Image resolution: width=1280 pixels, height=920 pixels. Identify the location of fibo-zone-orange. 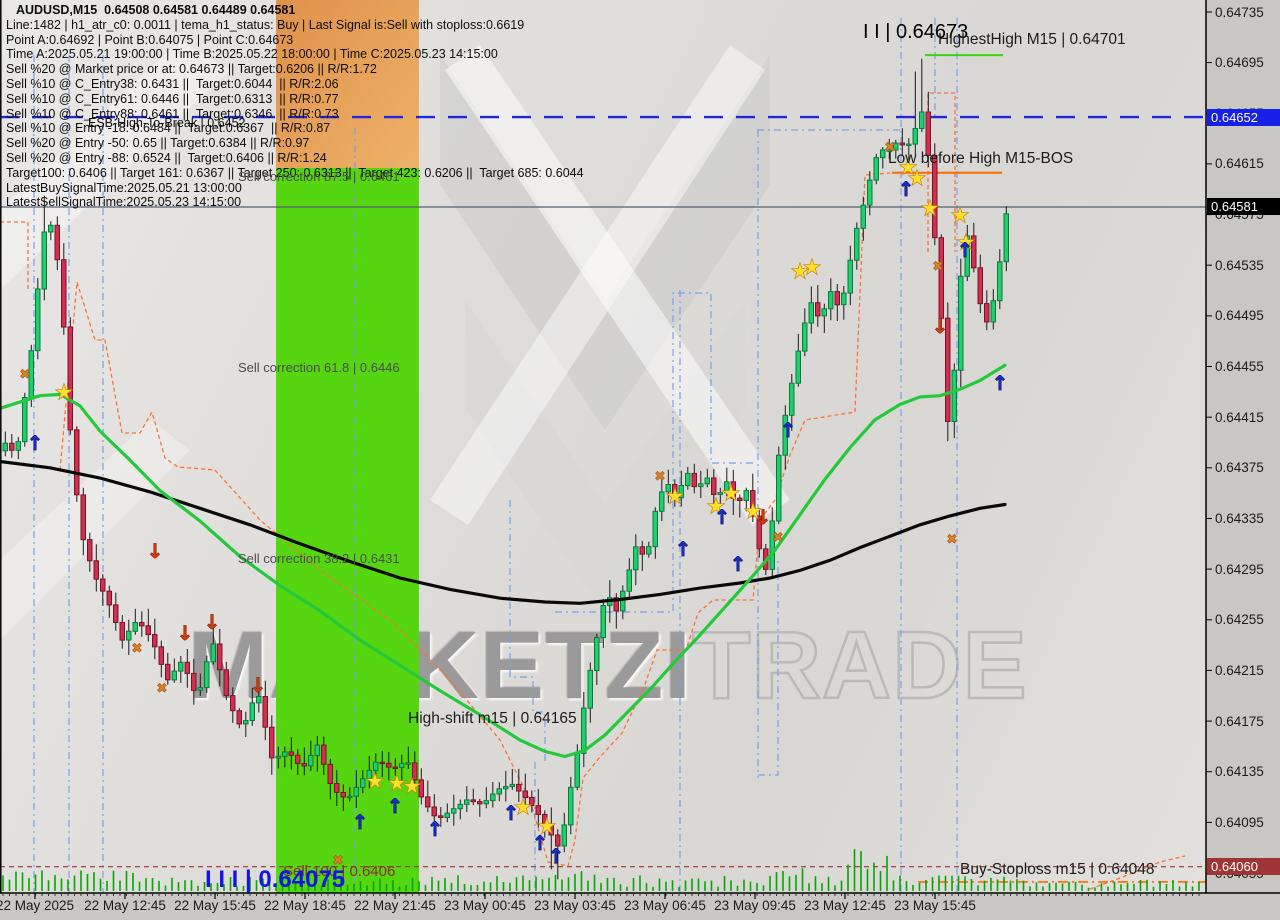
(347, 84).